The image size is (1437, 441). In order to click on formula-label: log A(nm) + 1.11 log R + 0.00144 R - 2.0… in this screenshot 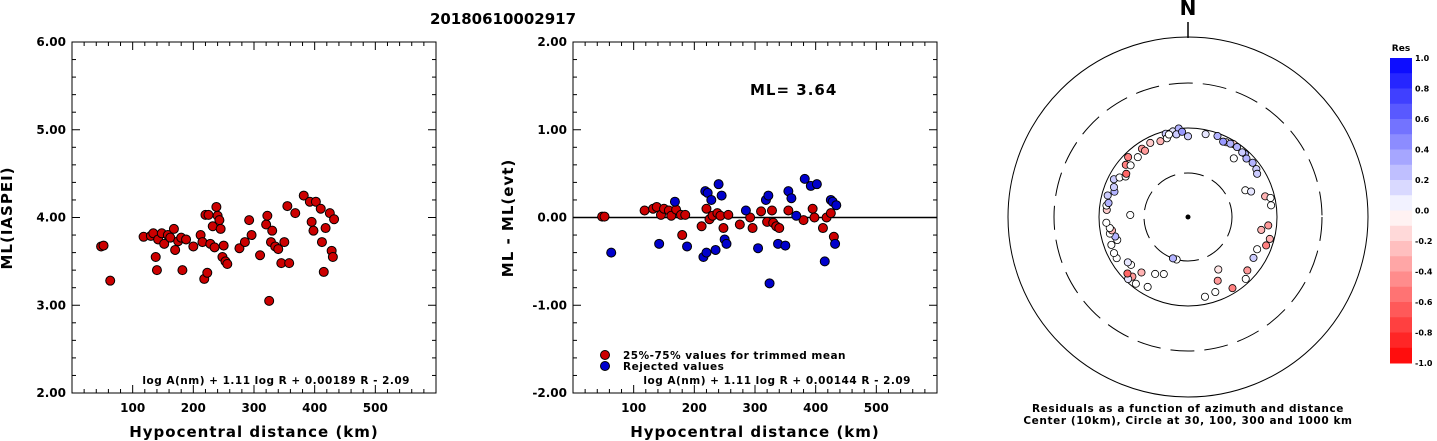, I will do `click(777, 381)`.